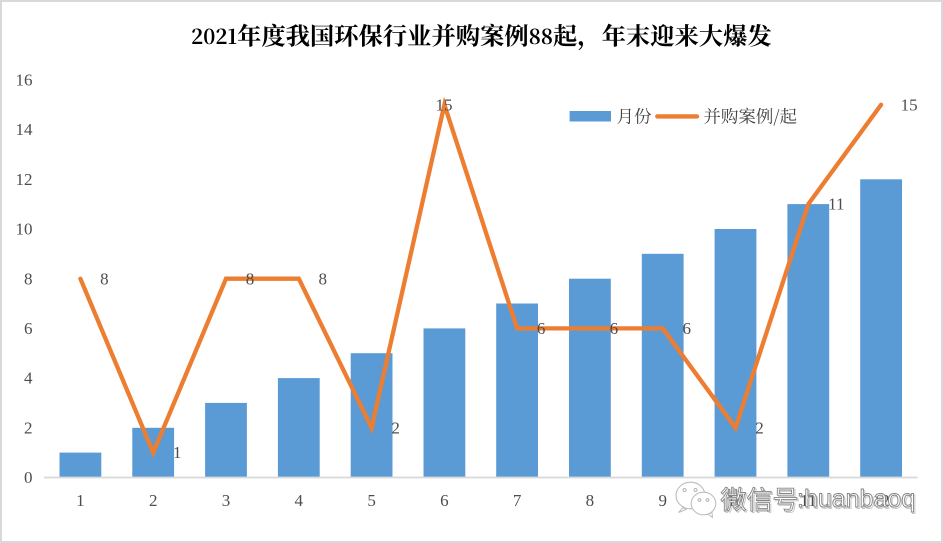 The image size is (943, 543). Describe the element at coordinates (25, 129) in the screenshot. I see `svg-text: 14` at that location.